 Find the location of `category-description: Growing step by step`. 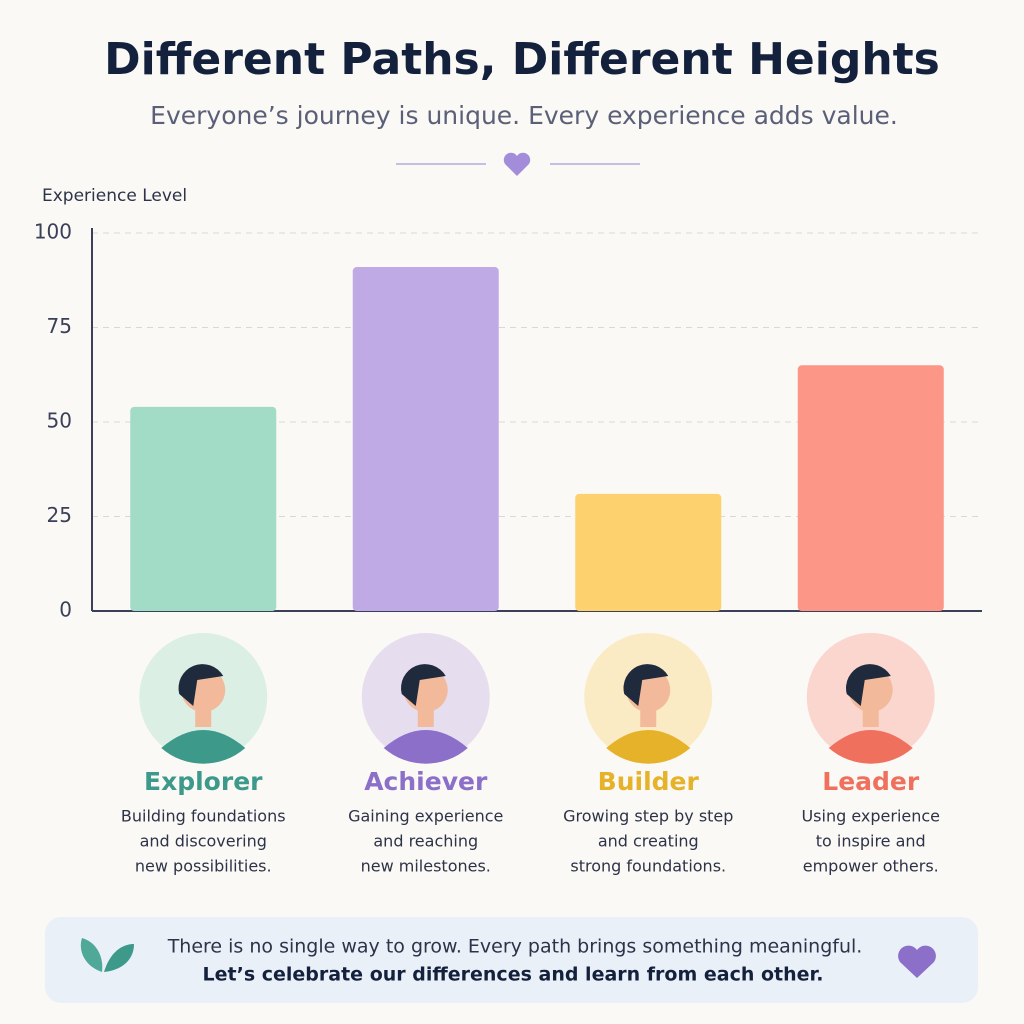

category-description: Growing step by step is located at coordinates (648, 816).